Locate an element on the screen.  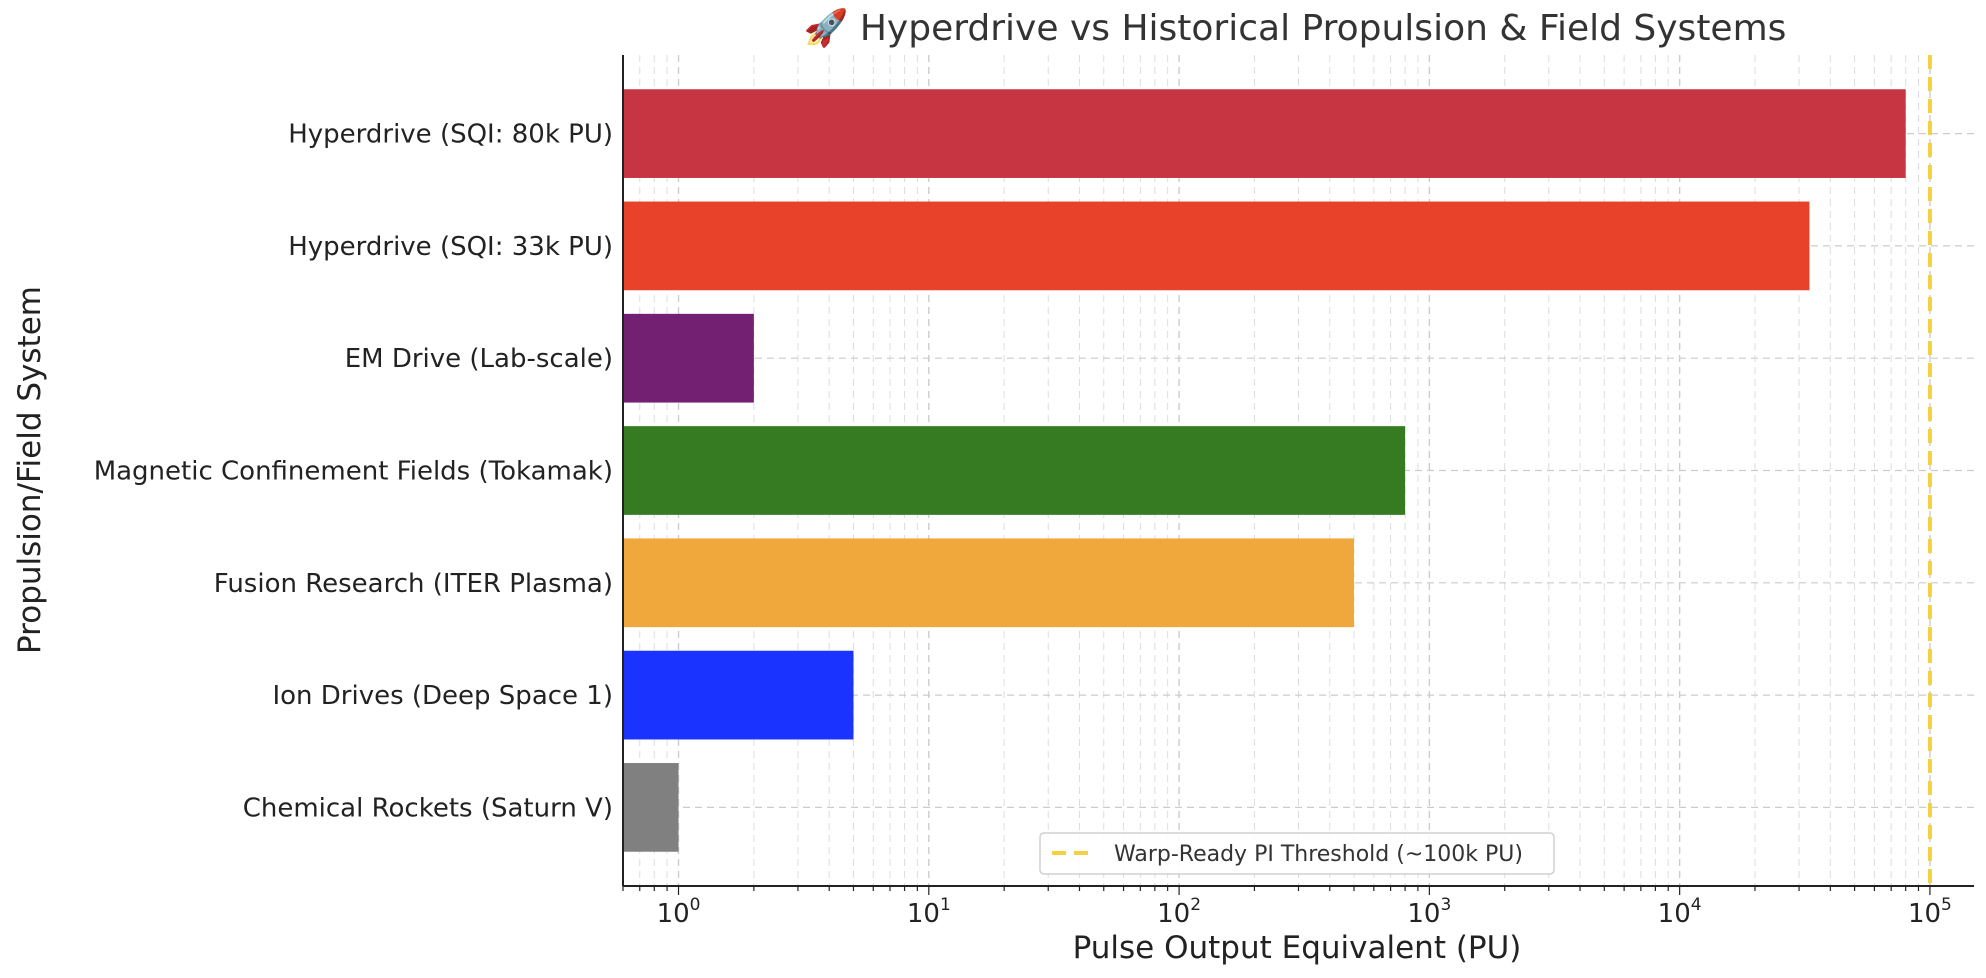
y-tick-label: Chemical Rockets (Saturn V) is located at coordinates (428, 808).